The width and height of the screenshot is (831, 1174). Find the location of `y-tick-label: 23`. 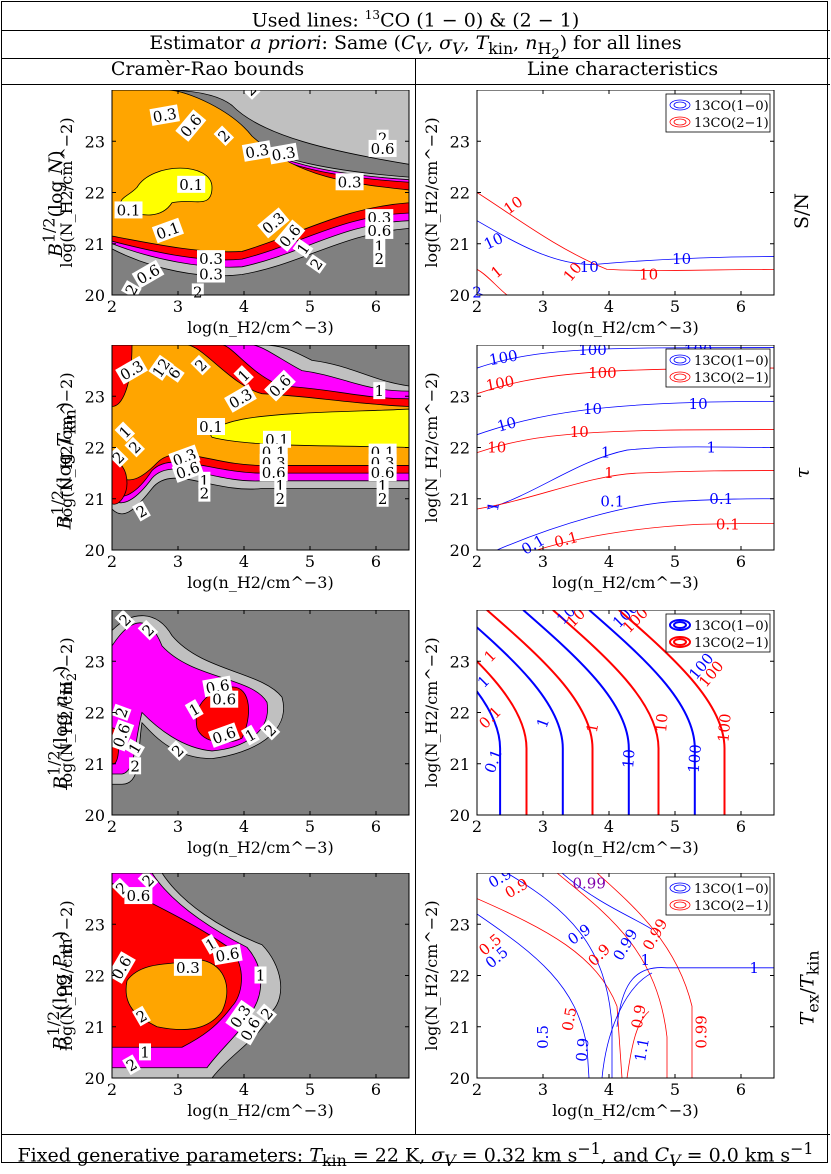

y-tick-label: 23 is located at coordinates (95, 396).